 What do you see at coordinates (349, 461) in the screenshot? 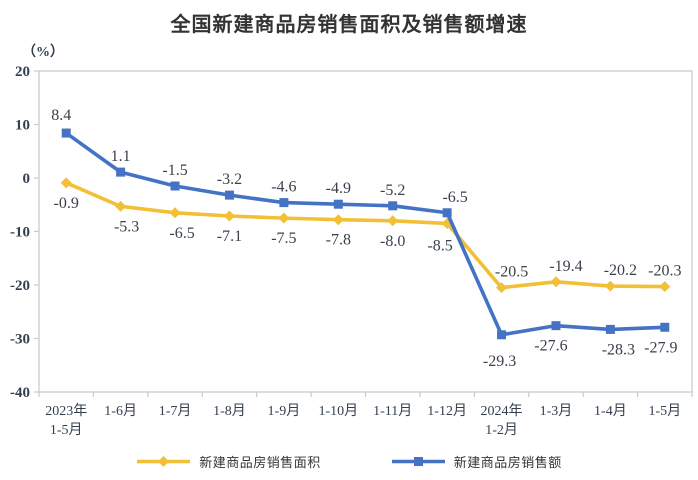
I see `chart-legend: 新建商品房销售面积 新建商品房销售额` at bounding box center [349, 461].